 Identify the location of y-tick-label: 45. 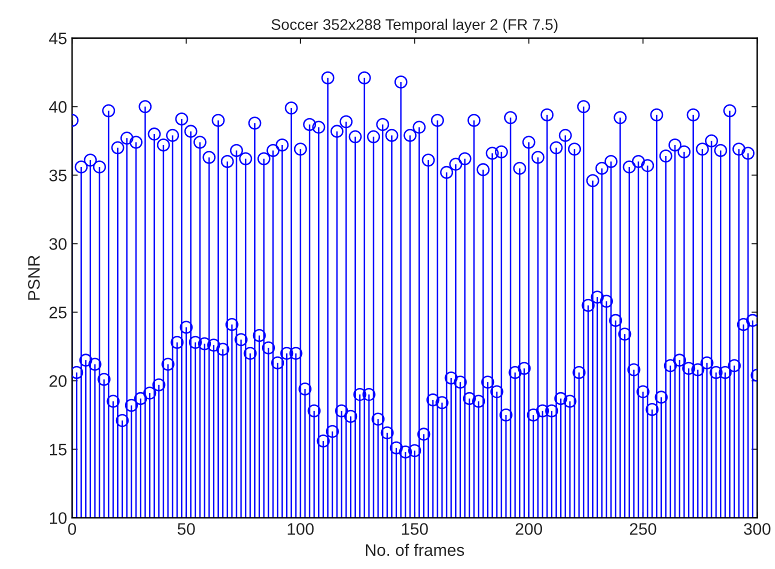
(58, 38).